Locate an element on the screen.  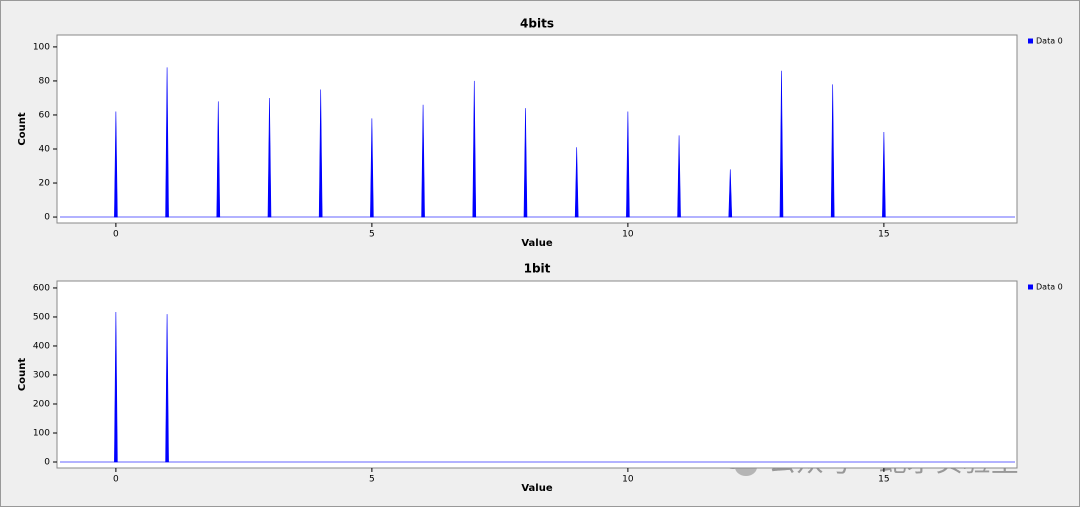
y-tick-label: 500 is located at coordinates (41, 317).